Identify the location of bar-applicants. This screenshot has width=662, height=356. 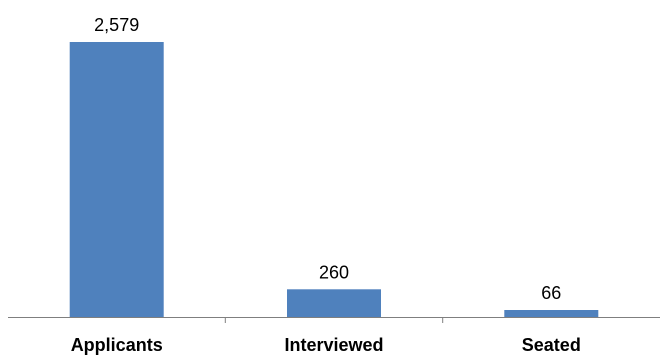
(116, 179).